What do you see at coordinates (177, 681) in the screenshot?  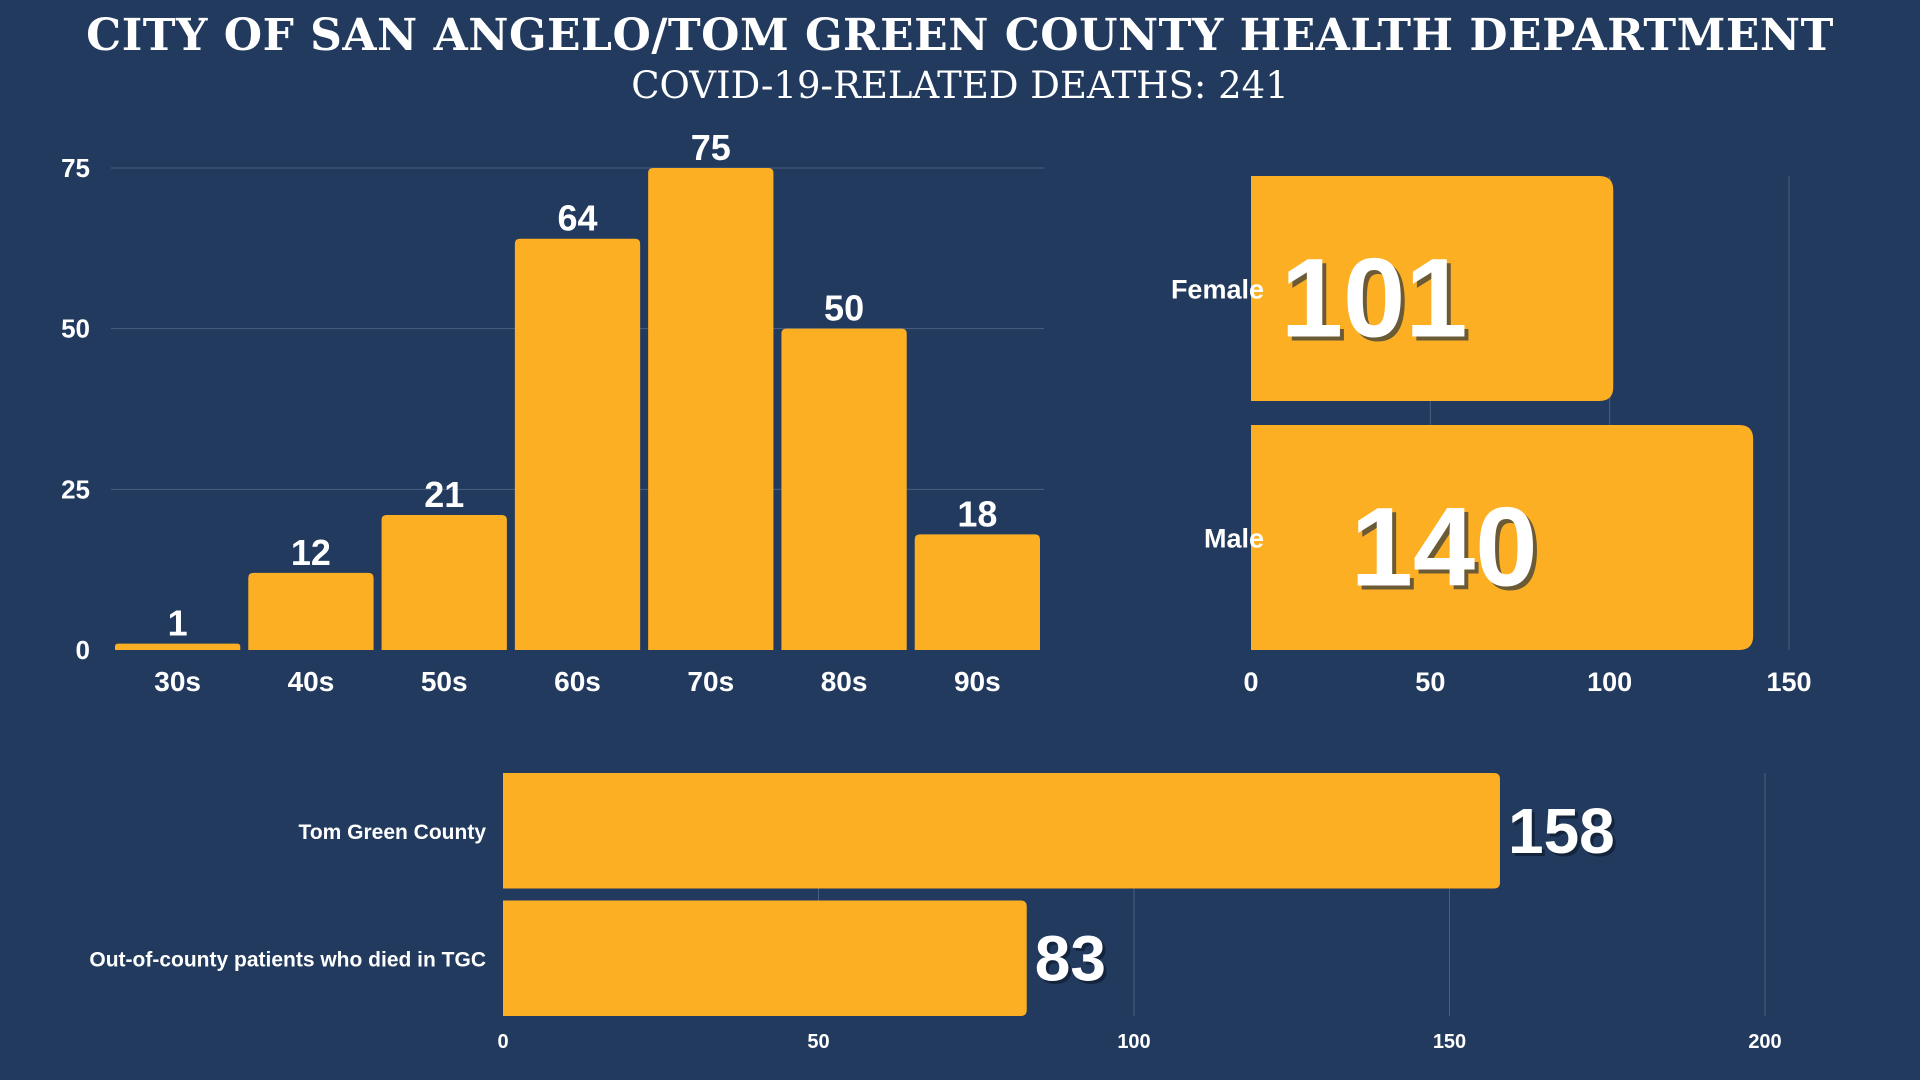 I see `x-tick-label: 30s` at bounding box center [177, 681].